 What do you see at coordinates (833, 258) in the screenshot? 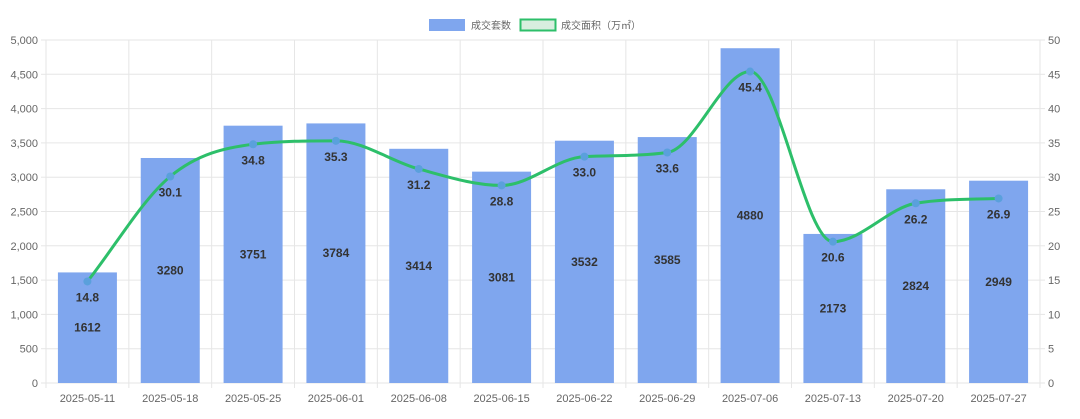
I see `line-value-label: 20.6` at bounding box center [833, 258].